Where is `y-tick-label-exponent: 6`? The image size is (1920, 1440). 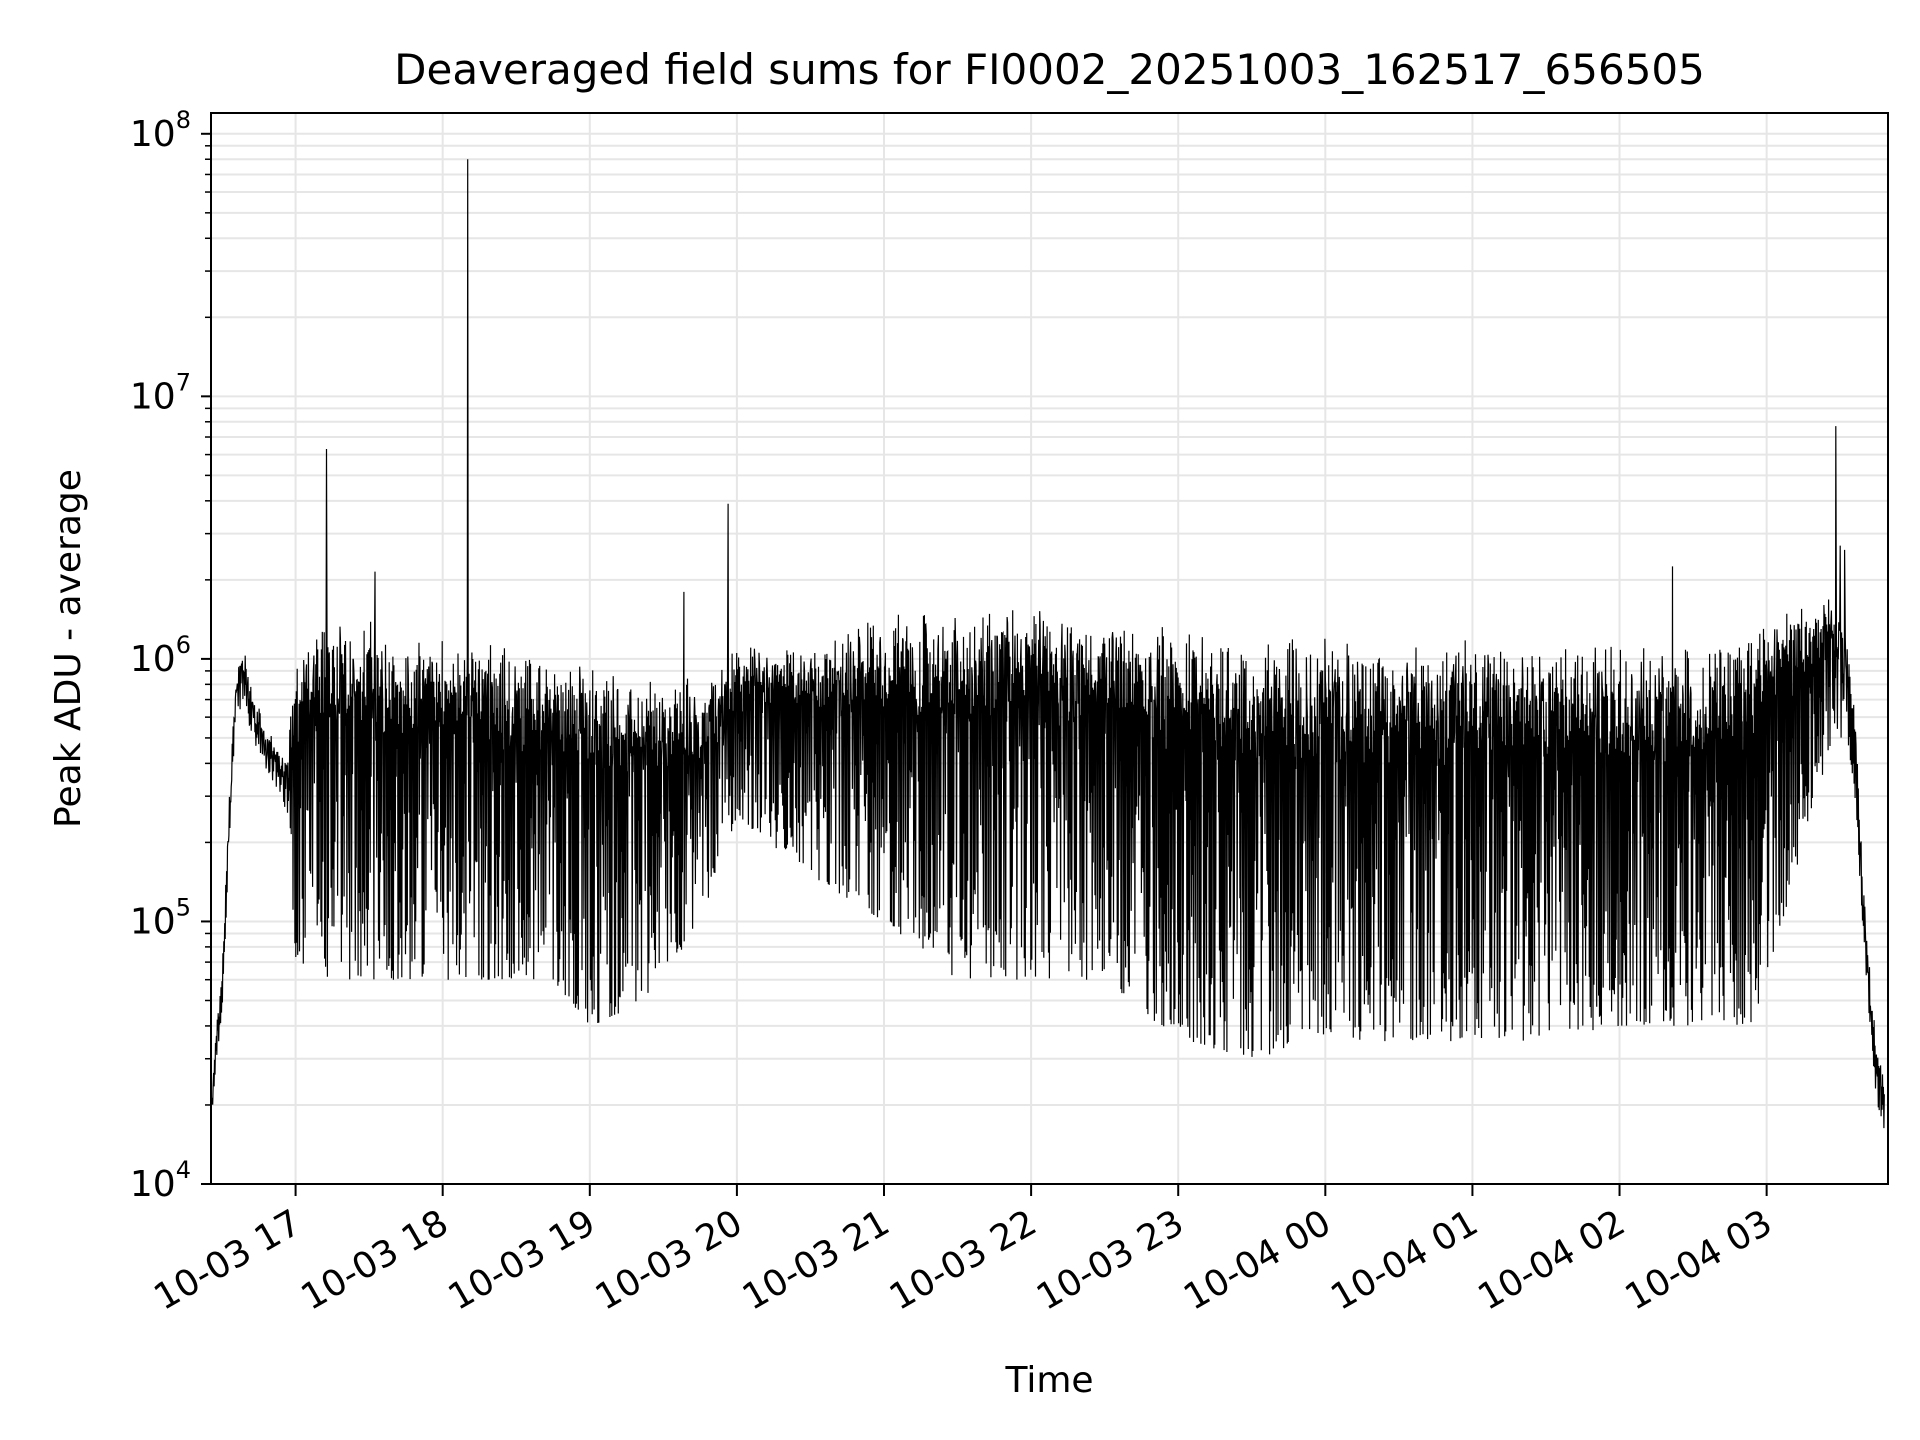 y-tick-label-exponent: 6 is located at coordinates (183, 645).